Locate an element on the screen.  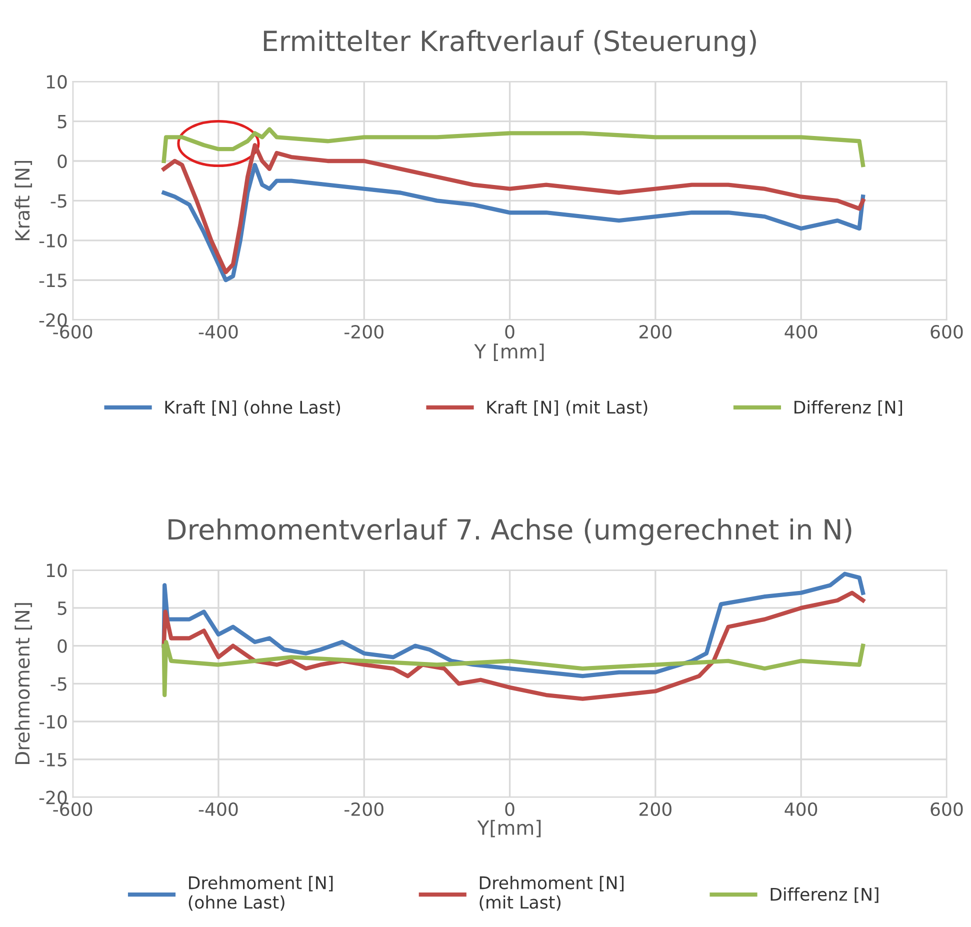
chart-title: Drehmomentverlauf 7. Achse (umgerechnet in N) is located at coordinates (510, 532).